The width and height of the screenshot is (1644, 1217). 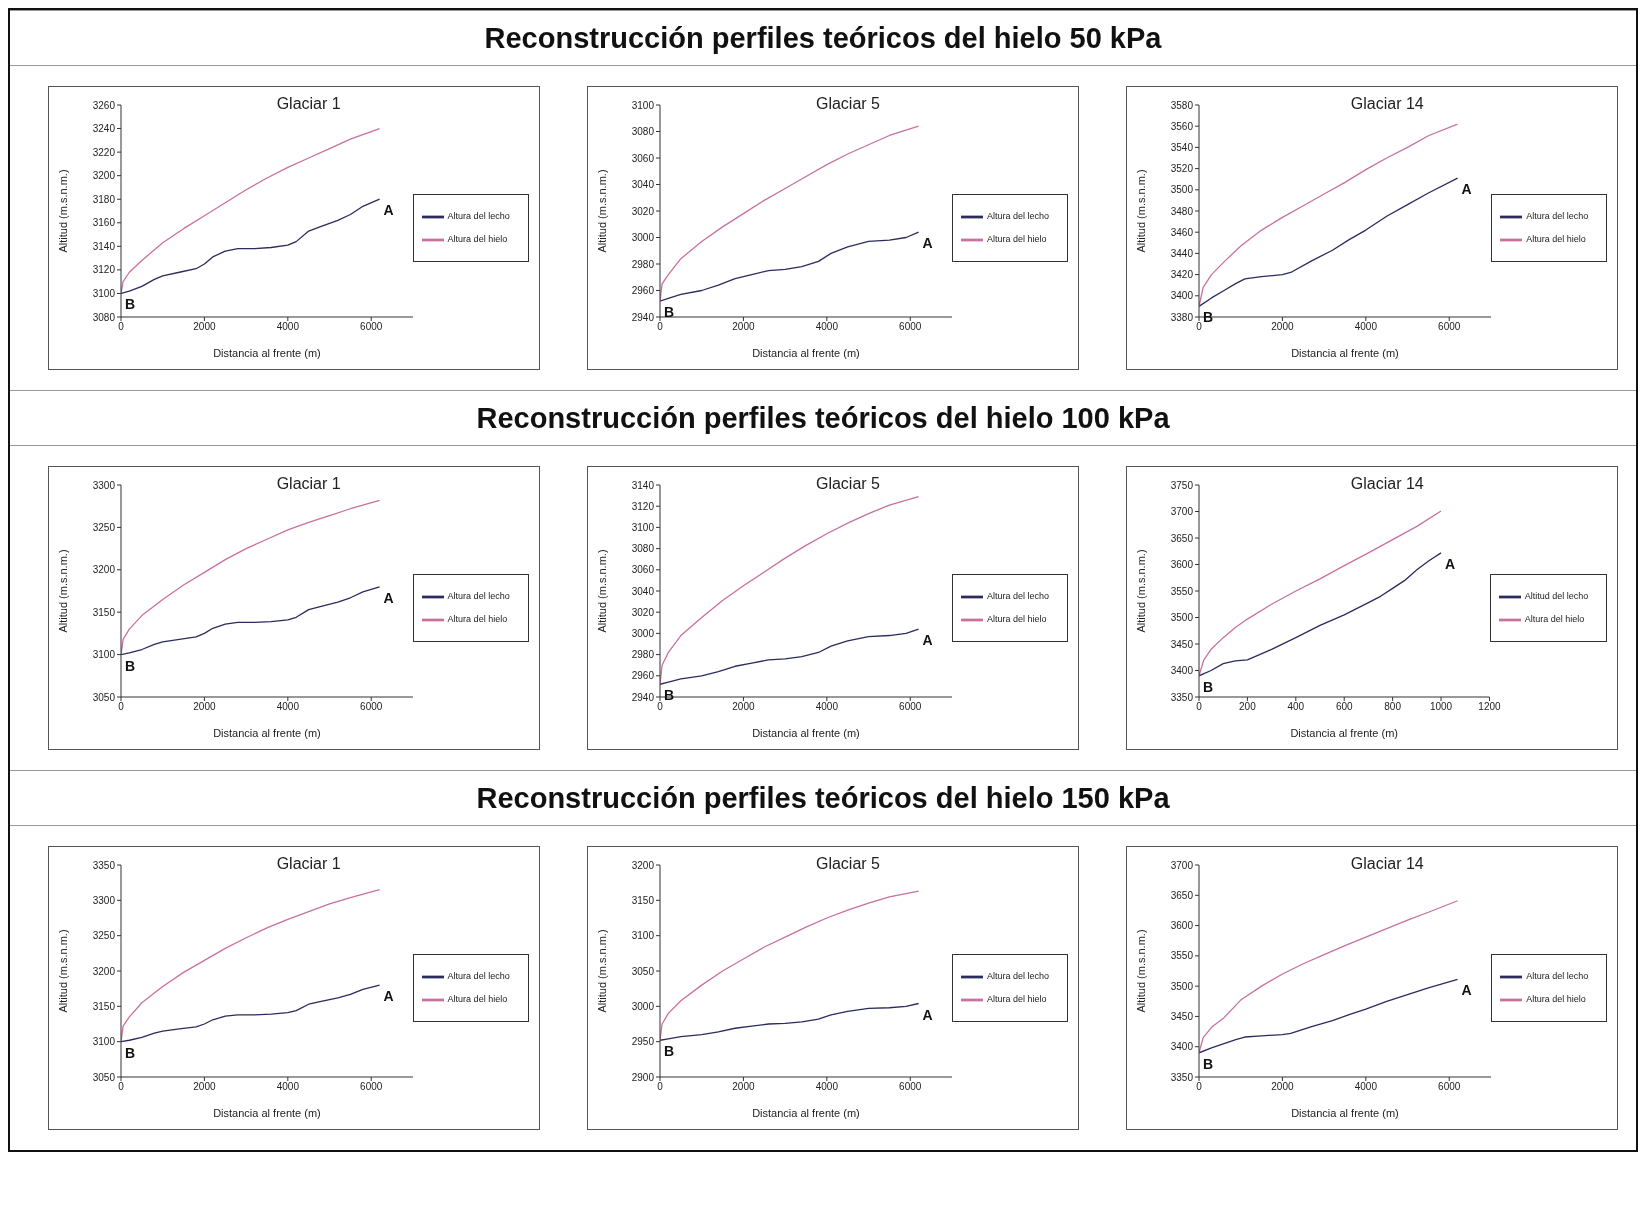 I want to click on y-tick-label: 3080, so click(x=643, y=132).